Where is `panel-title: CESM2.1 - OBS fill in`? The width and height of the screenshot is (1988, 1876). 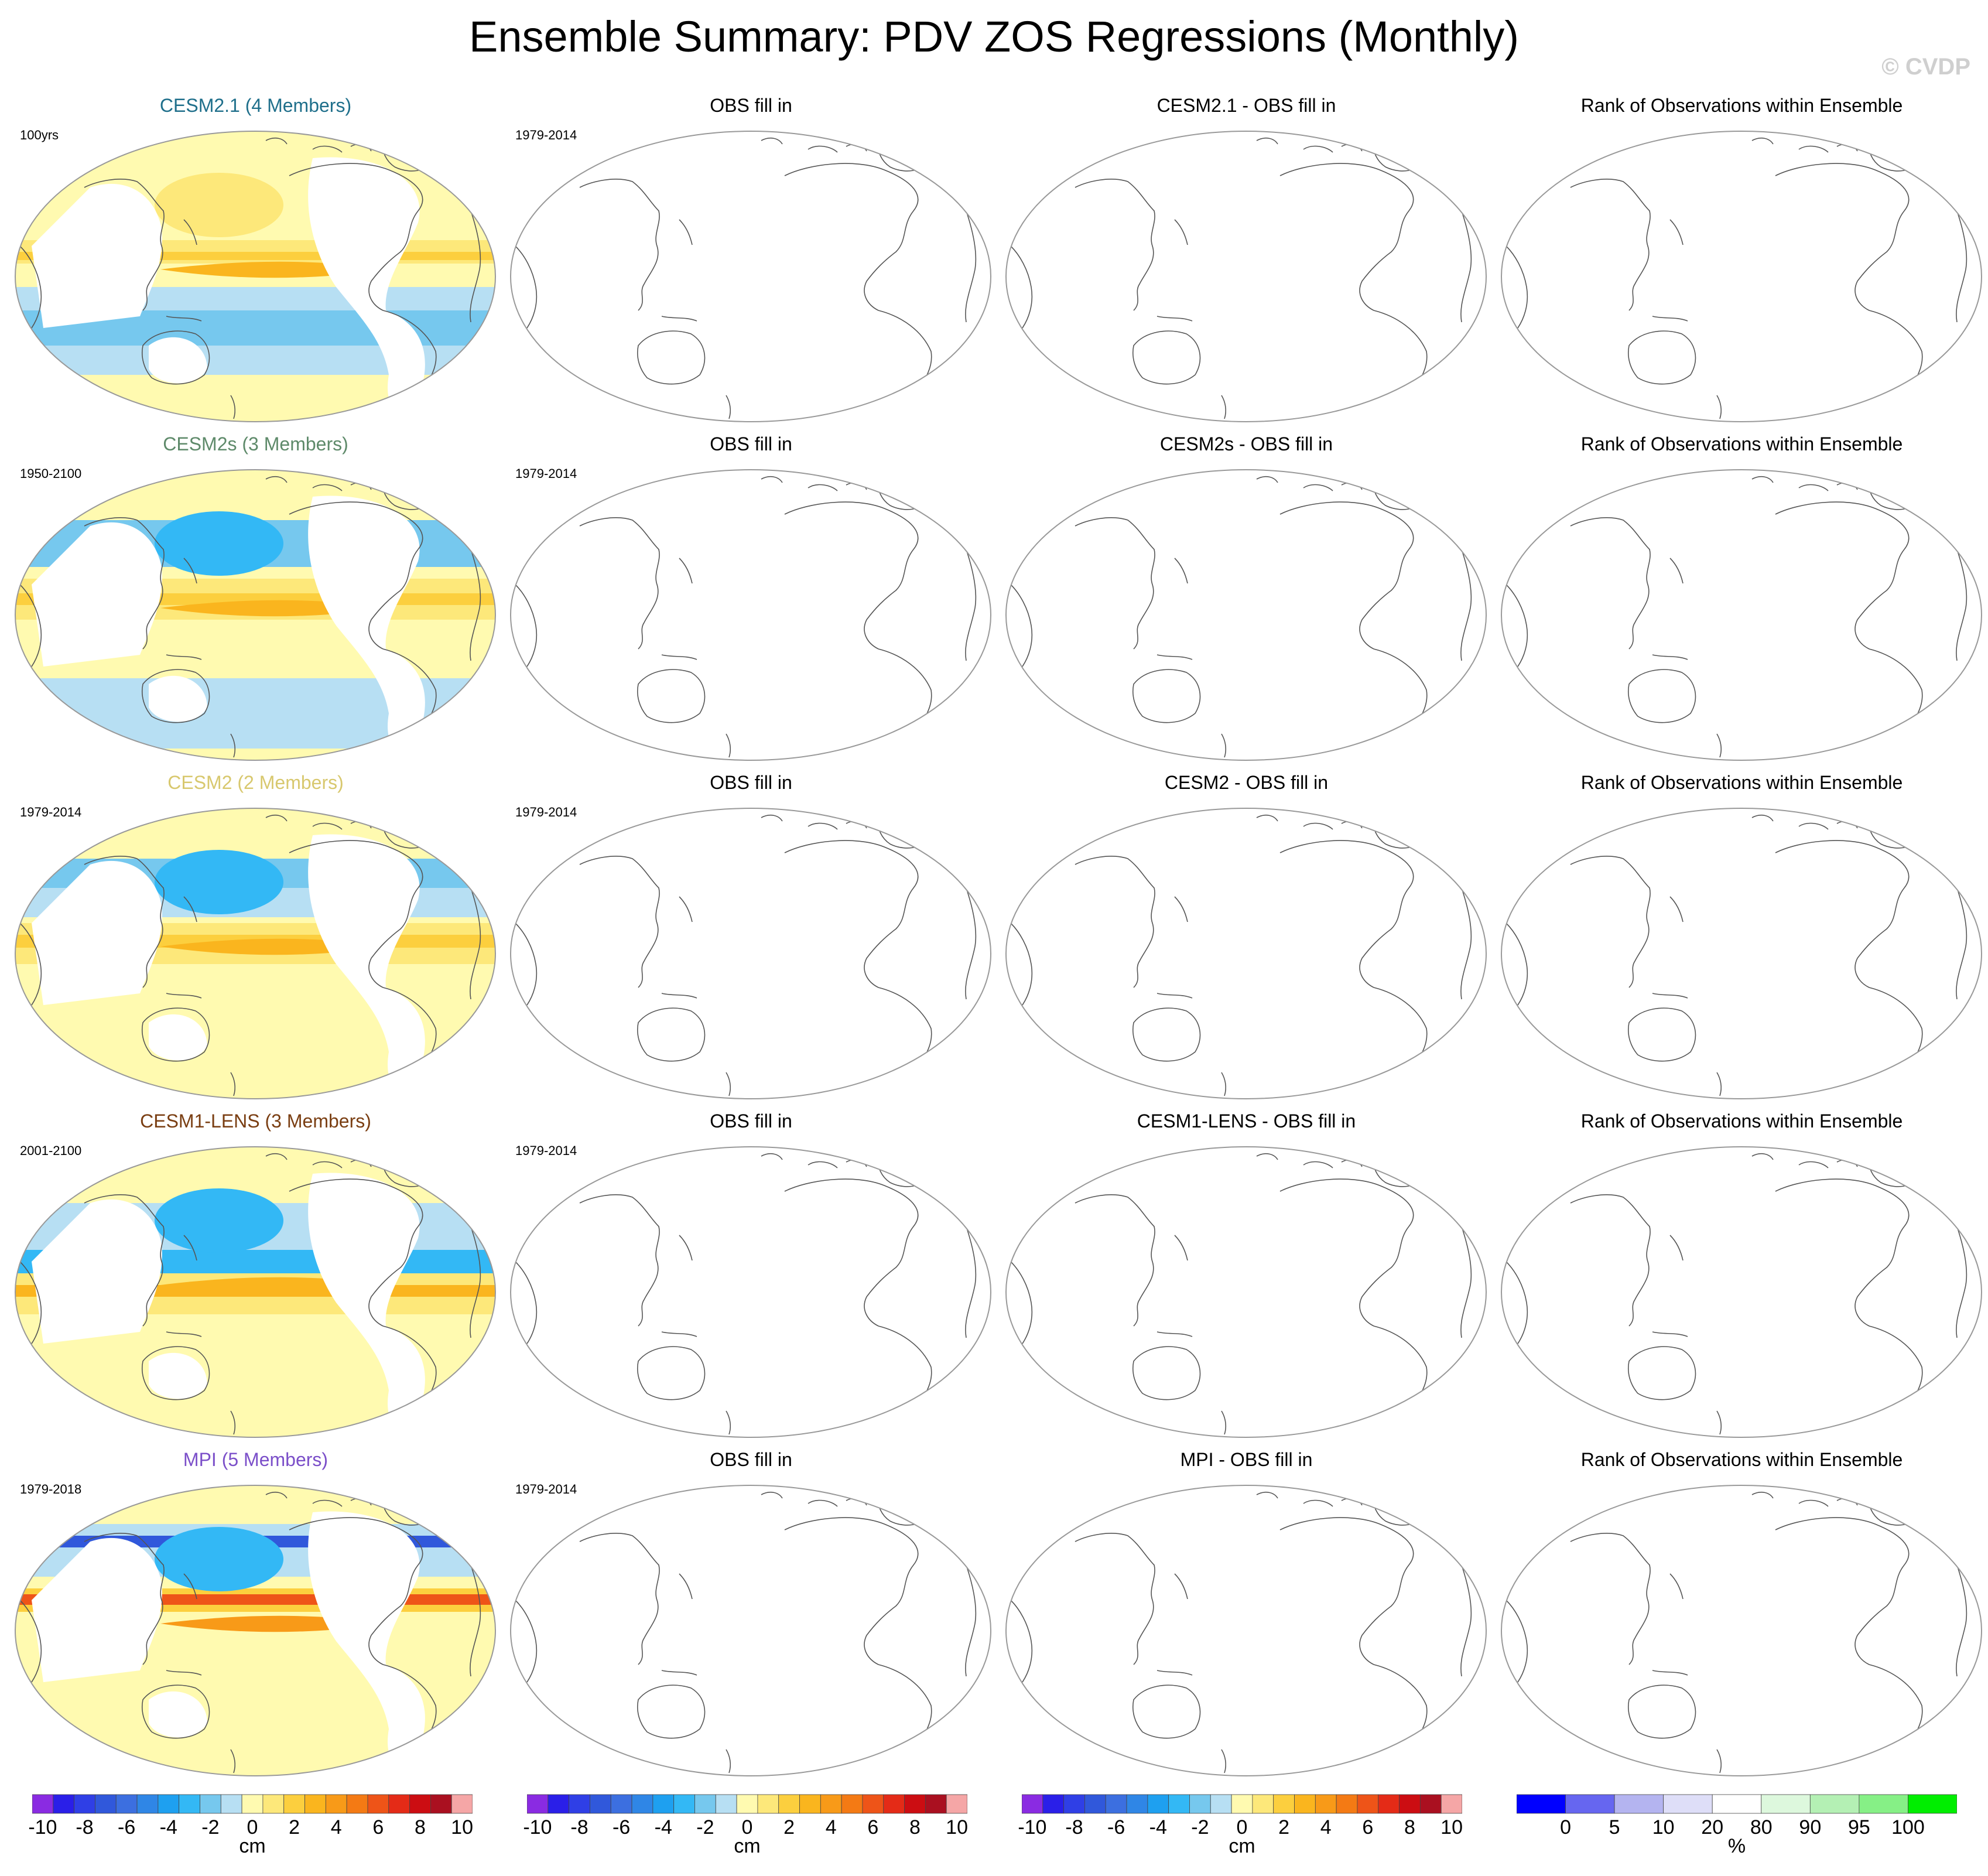 panel-title: CESM2.1 - OBS fill in is located at coordinates (1246, 105).